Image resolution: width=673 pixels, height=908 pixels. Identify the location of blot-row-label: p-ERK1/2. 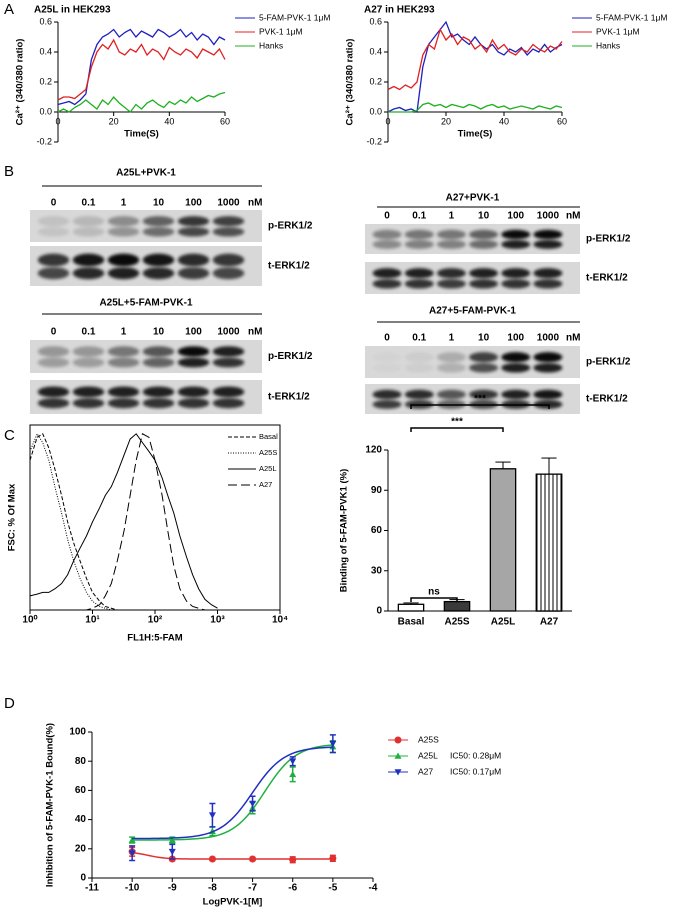
(608, 239).